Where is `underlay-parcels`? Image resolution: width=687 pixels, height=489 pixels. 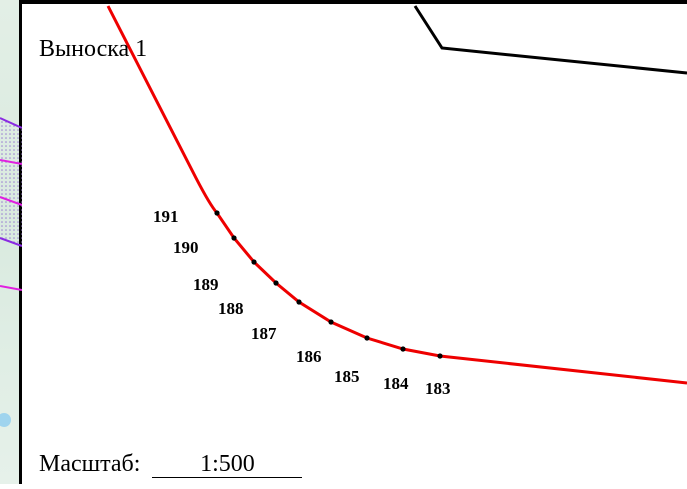 underlay-parcels is located at coordinates (11, 272).